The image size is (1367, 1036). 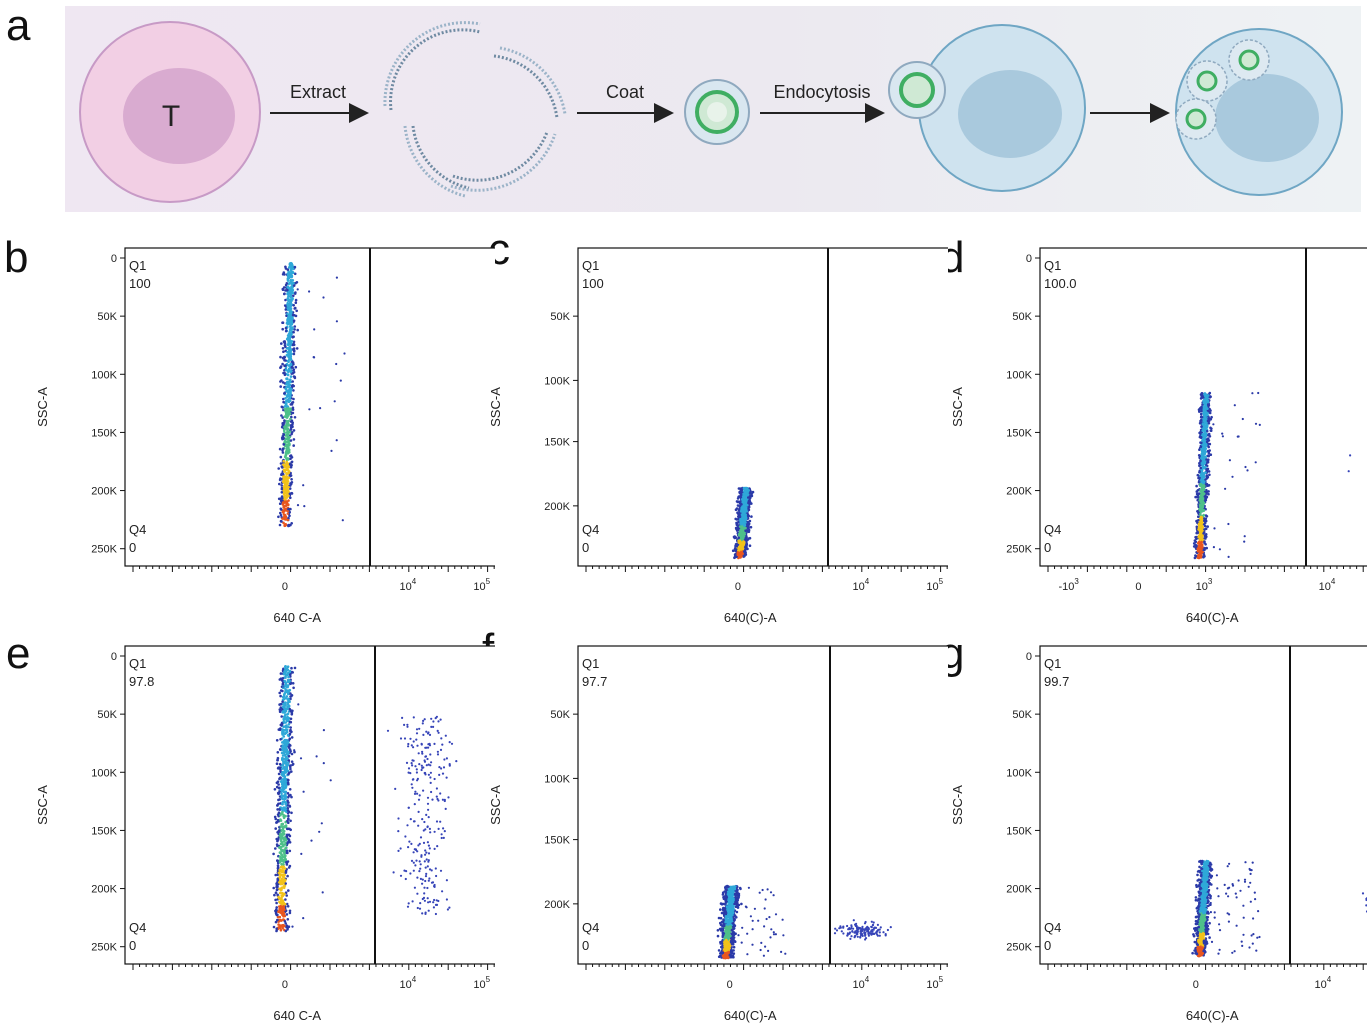 I want to click on x-tick-label: -103, so click(x=1069, y=585).